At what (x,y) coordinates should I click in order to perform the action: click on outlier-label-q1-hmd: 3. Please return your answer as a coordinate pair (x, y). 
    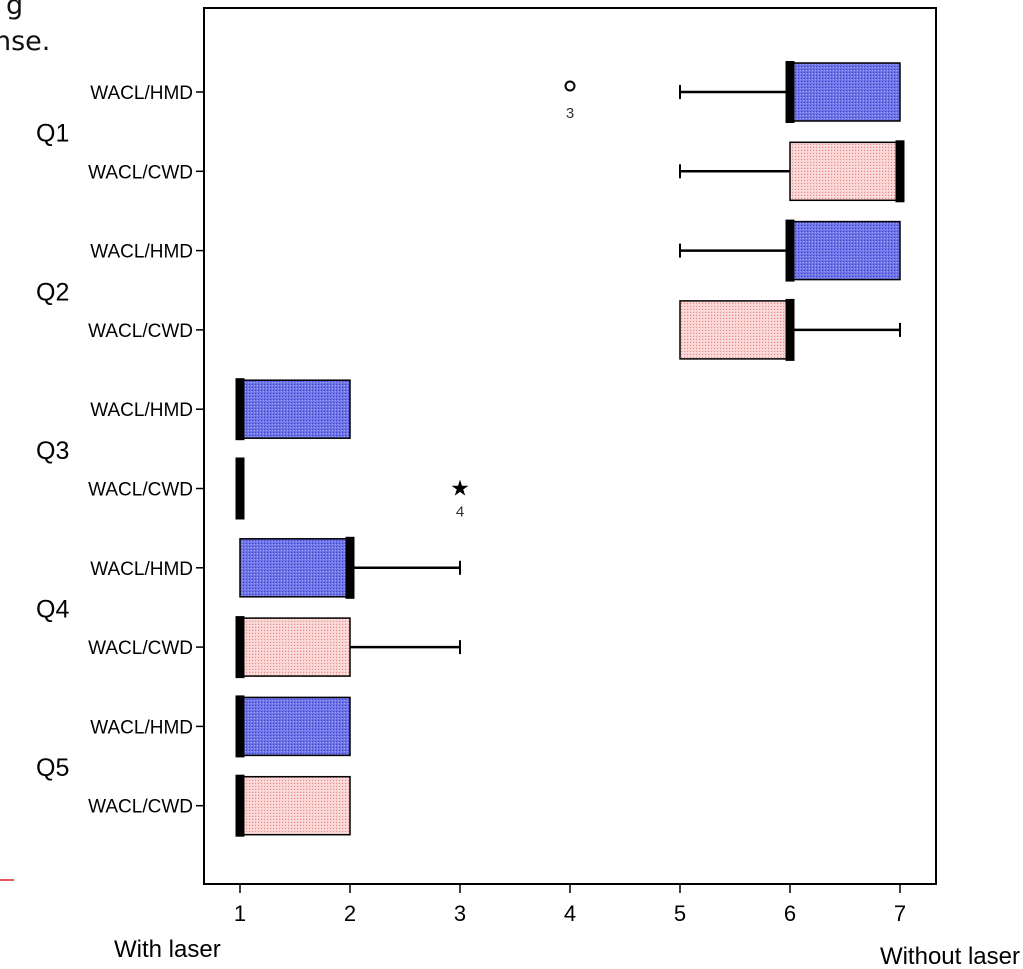
    Looking at the image, I should click on (570, 113).